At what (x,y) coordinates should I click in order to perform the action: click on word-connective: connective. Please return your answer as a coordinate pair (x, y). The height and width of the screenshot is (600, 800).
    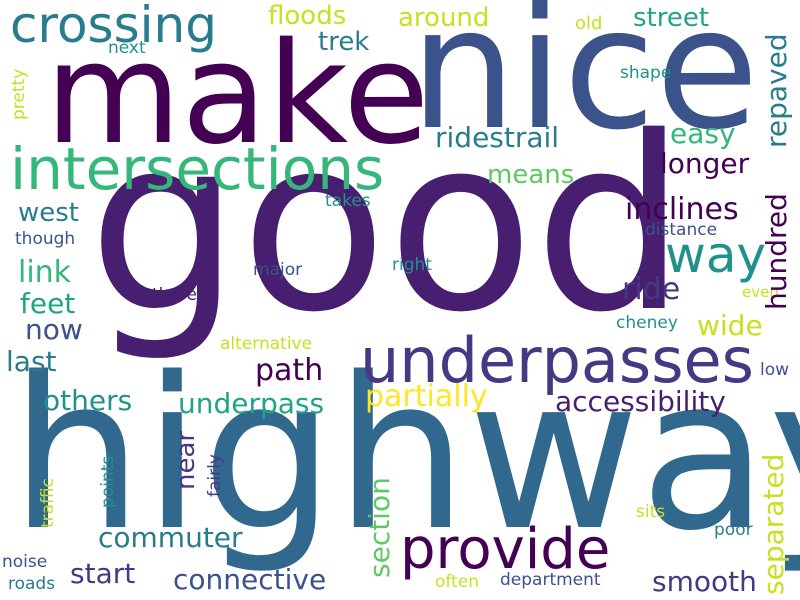
    Looking at the image, I should click on (250, 579).